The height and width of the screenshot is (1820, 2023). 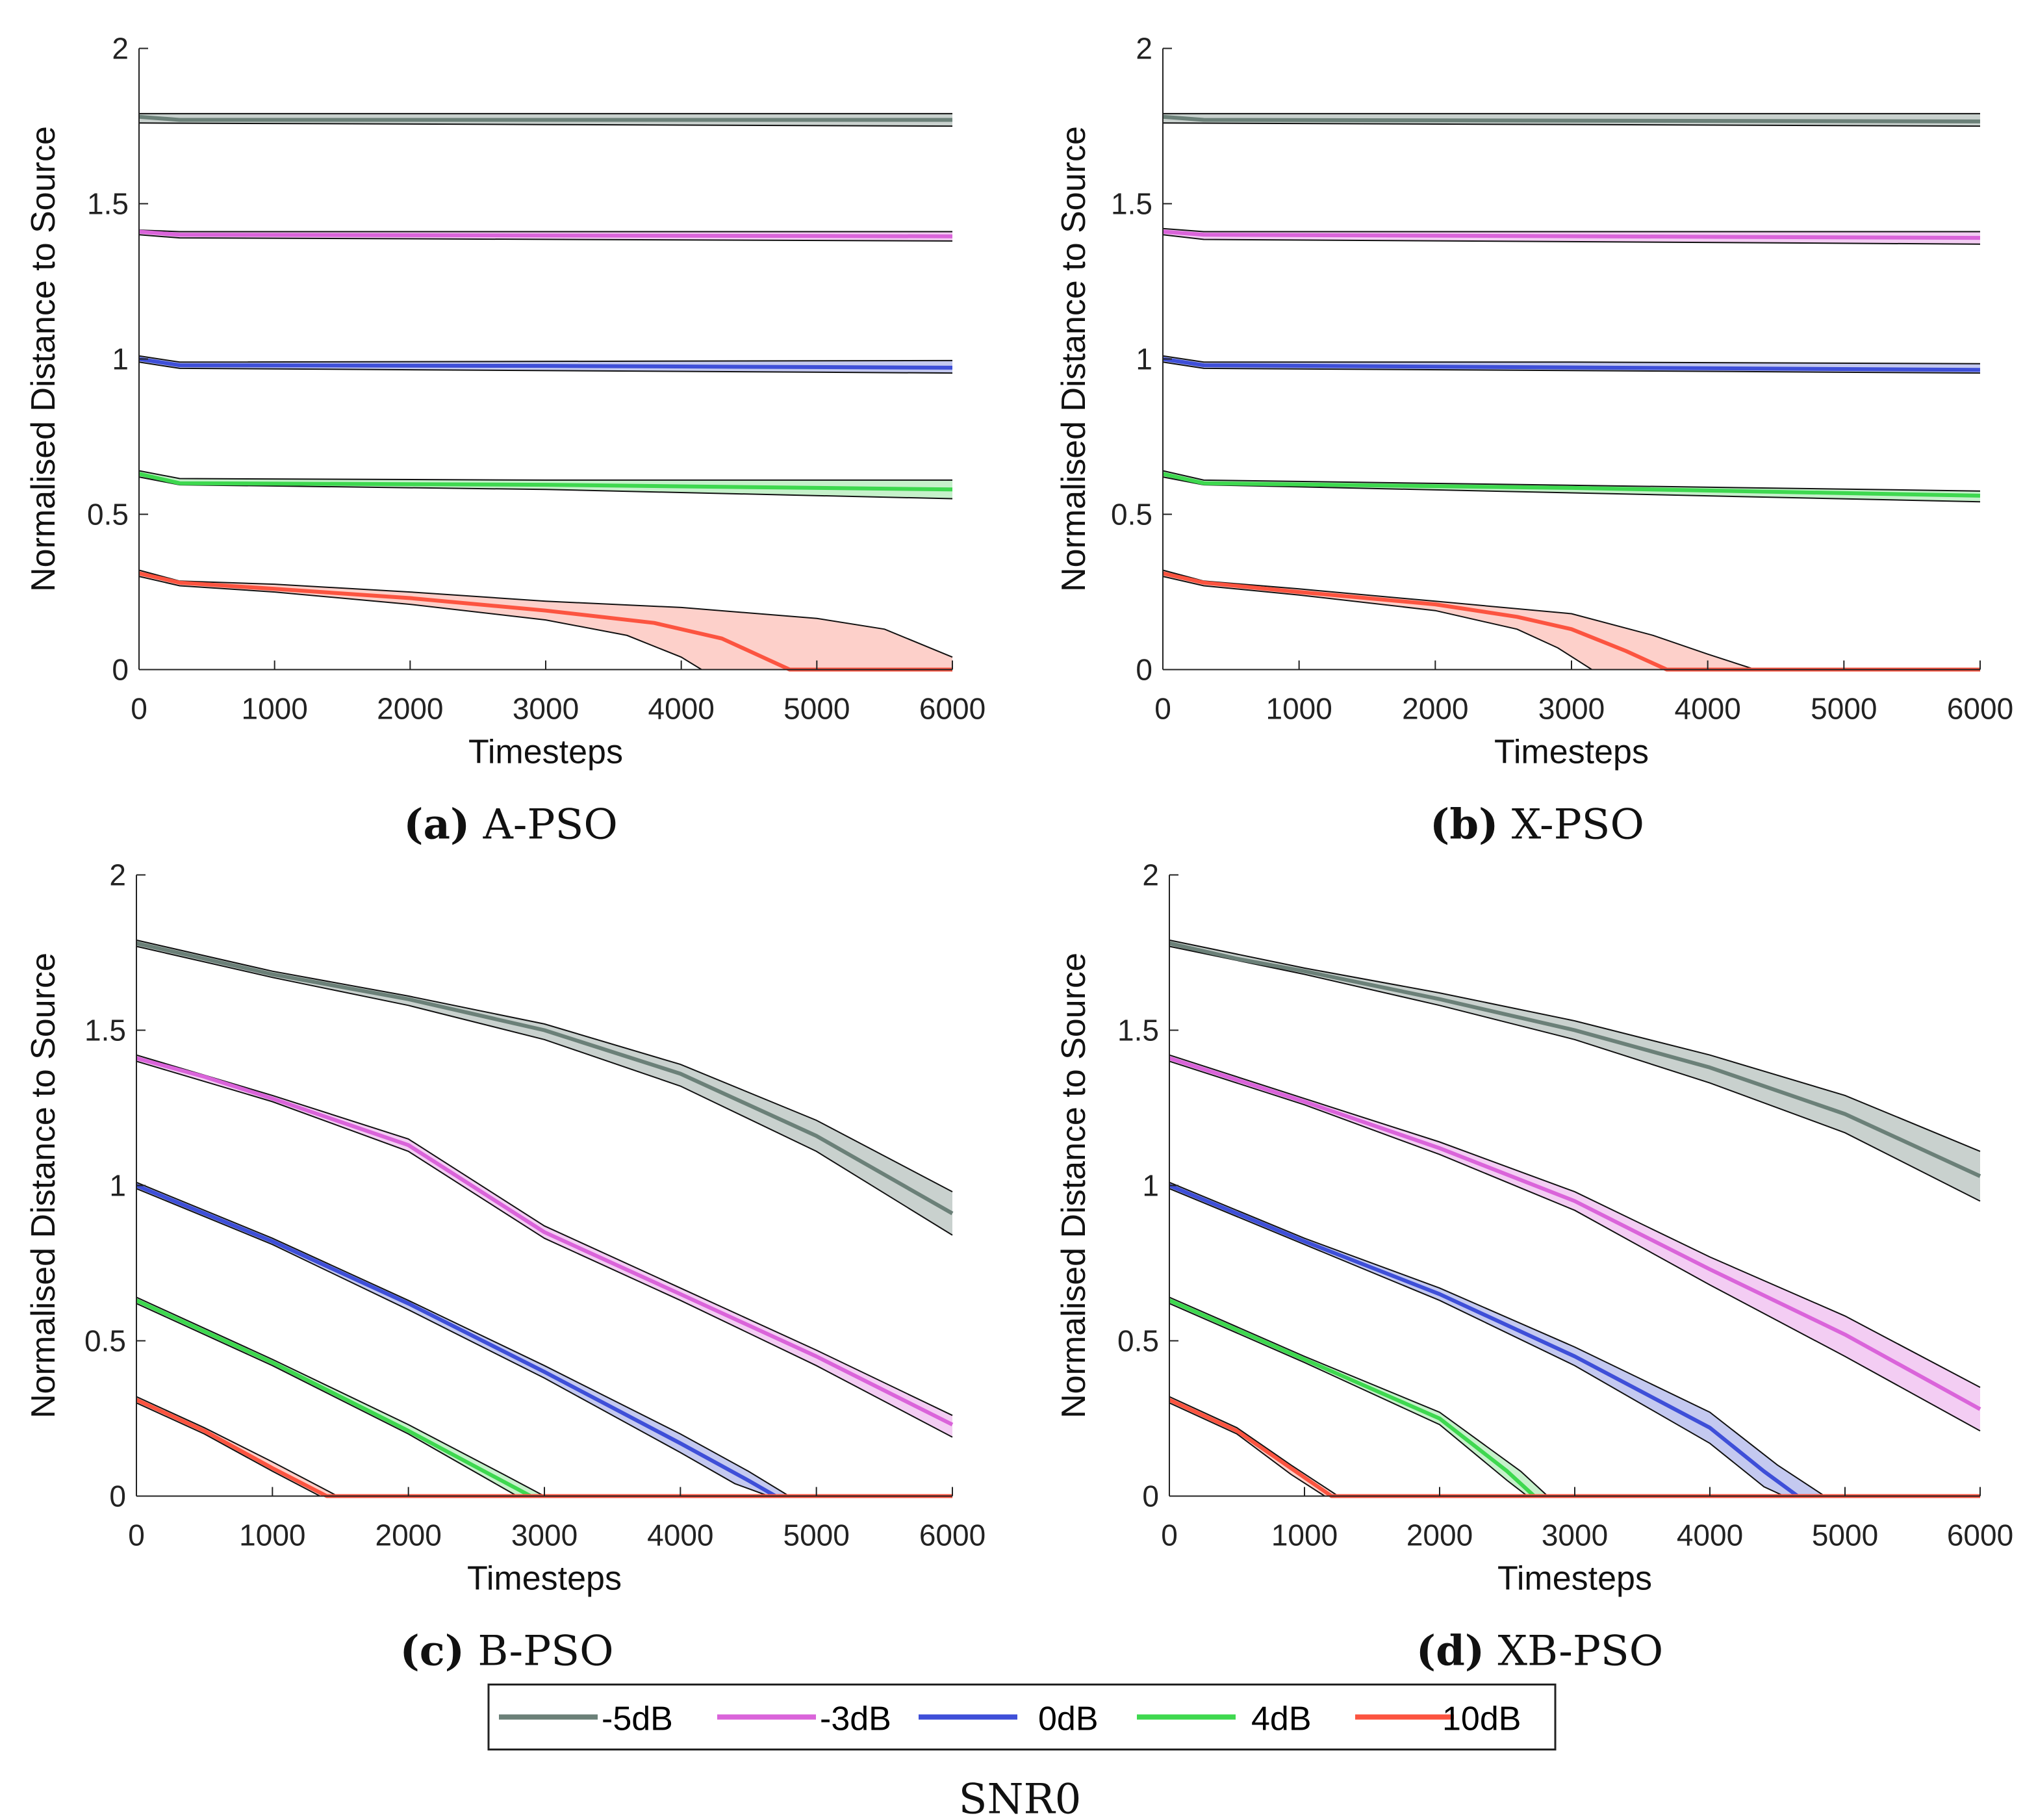 I want to click on caption-title: XB-PSO, so click(x=1573, y=1652).